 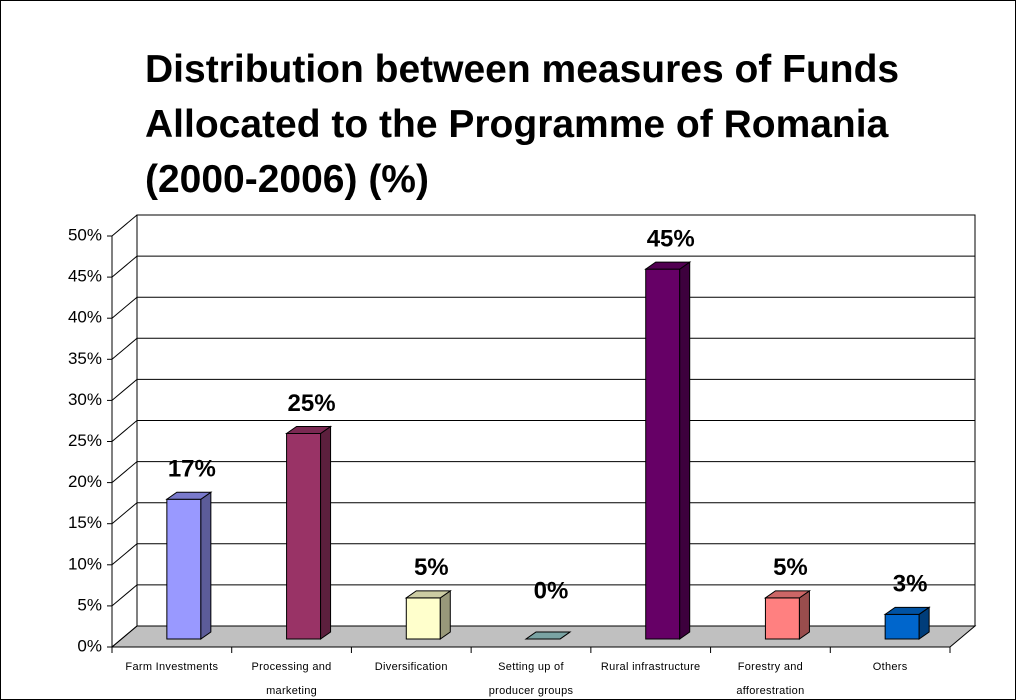 What do you see at coordinates (85, 522) in the screenshot?
I see `y-tick-label: 15%` at bounding box center [85, 522].